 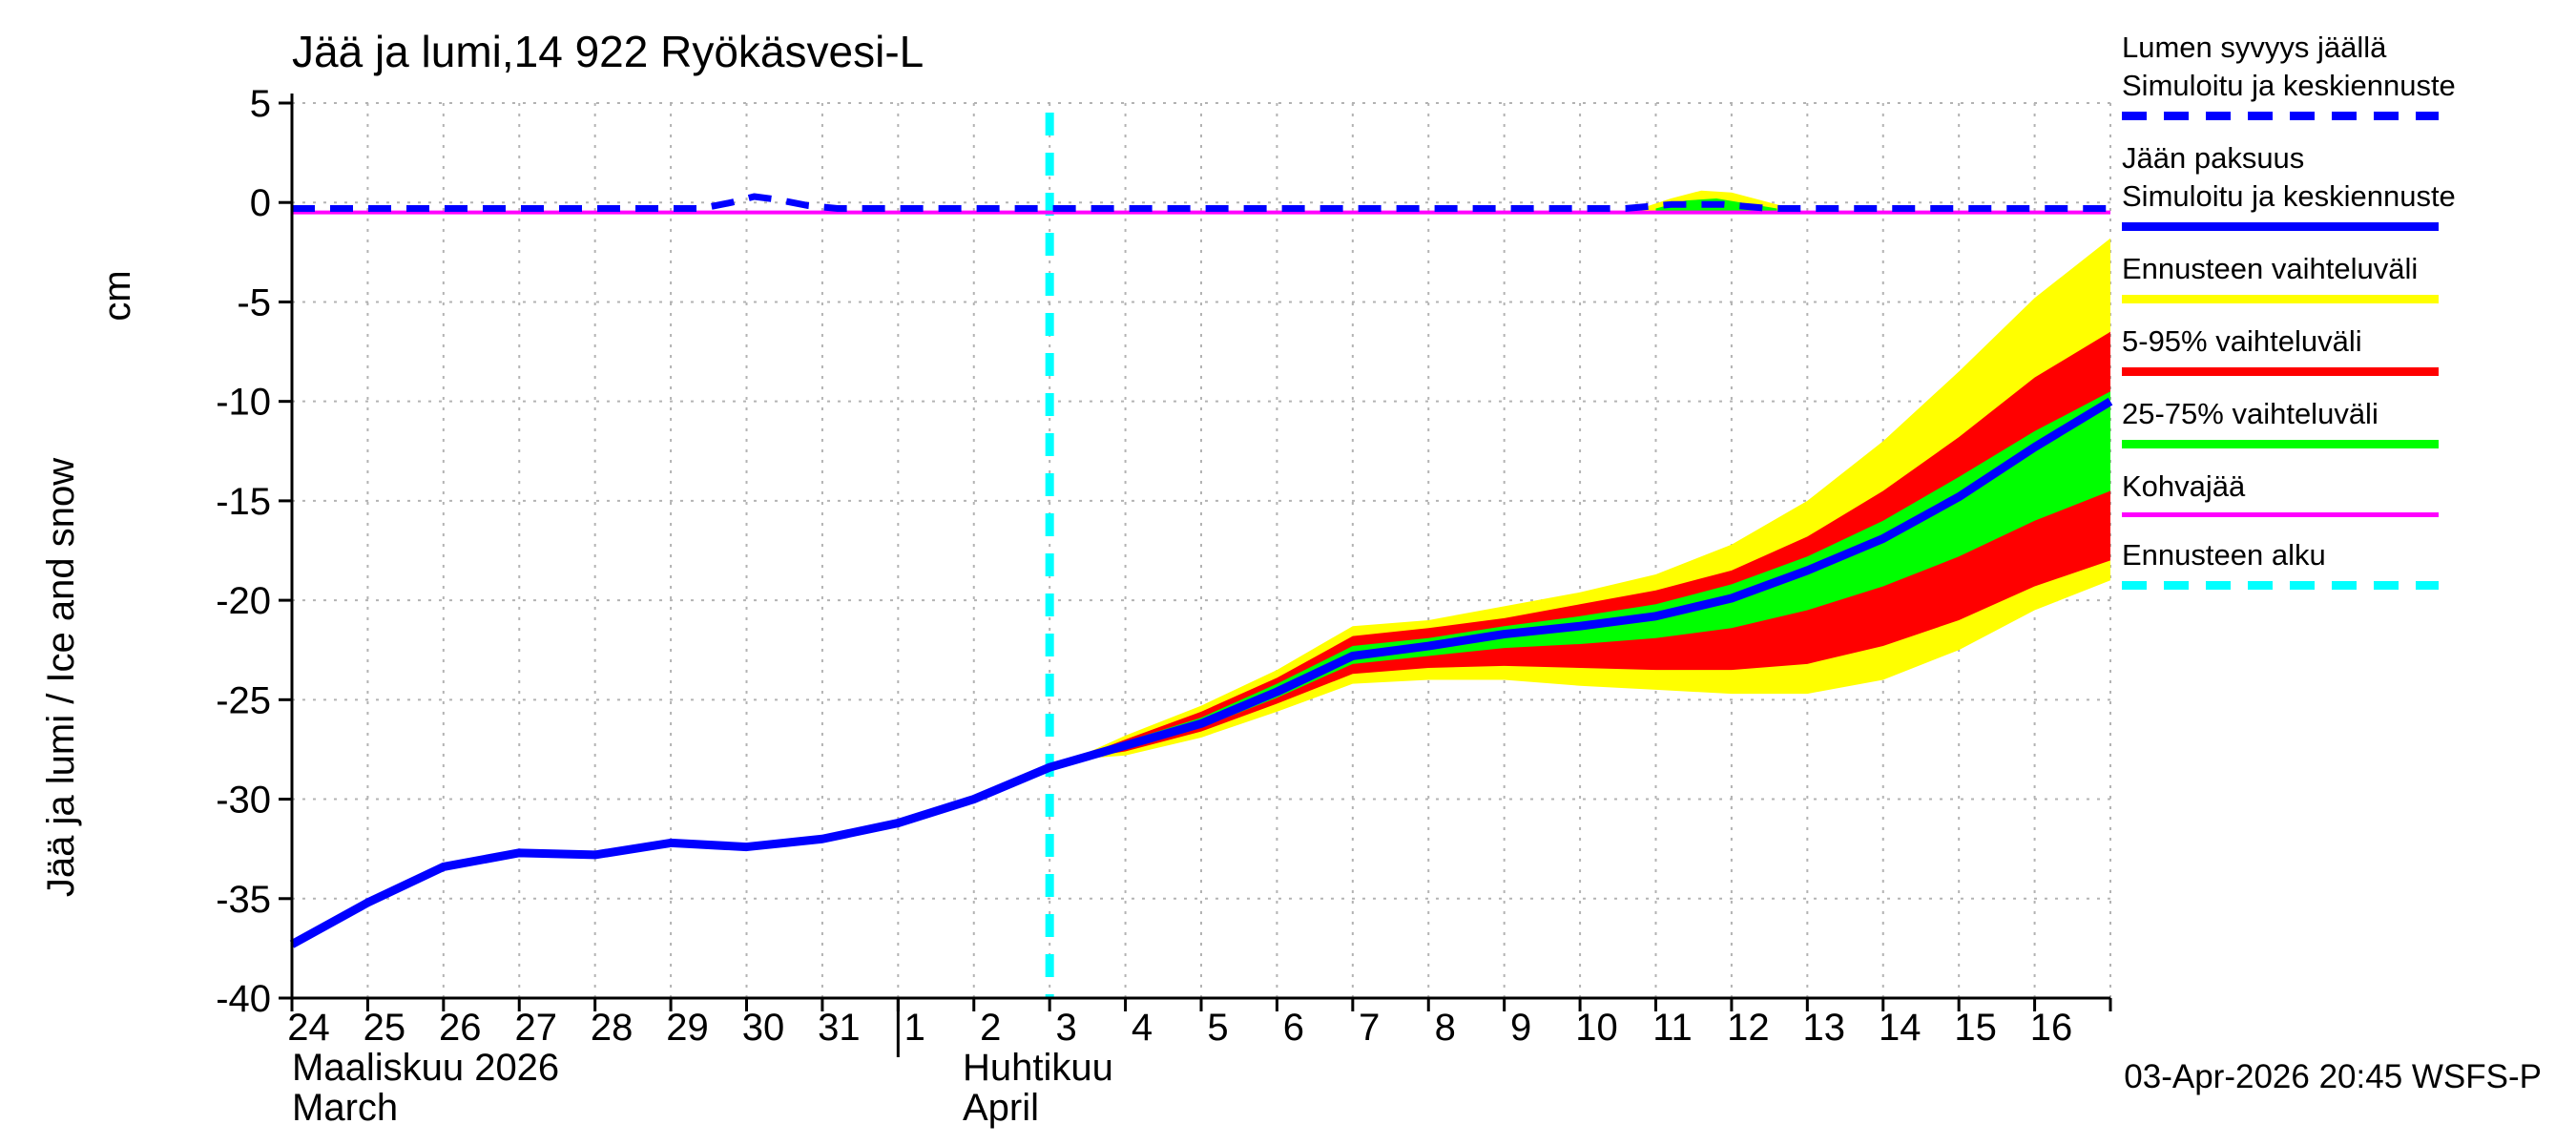 I want to click on y-tick-label: -15, so click(x=243, y=502).